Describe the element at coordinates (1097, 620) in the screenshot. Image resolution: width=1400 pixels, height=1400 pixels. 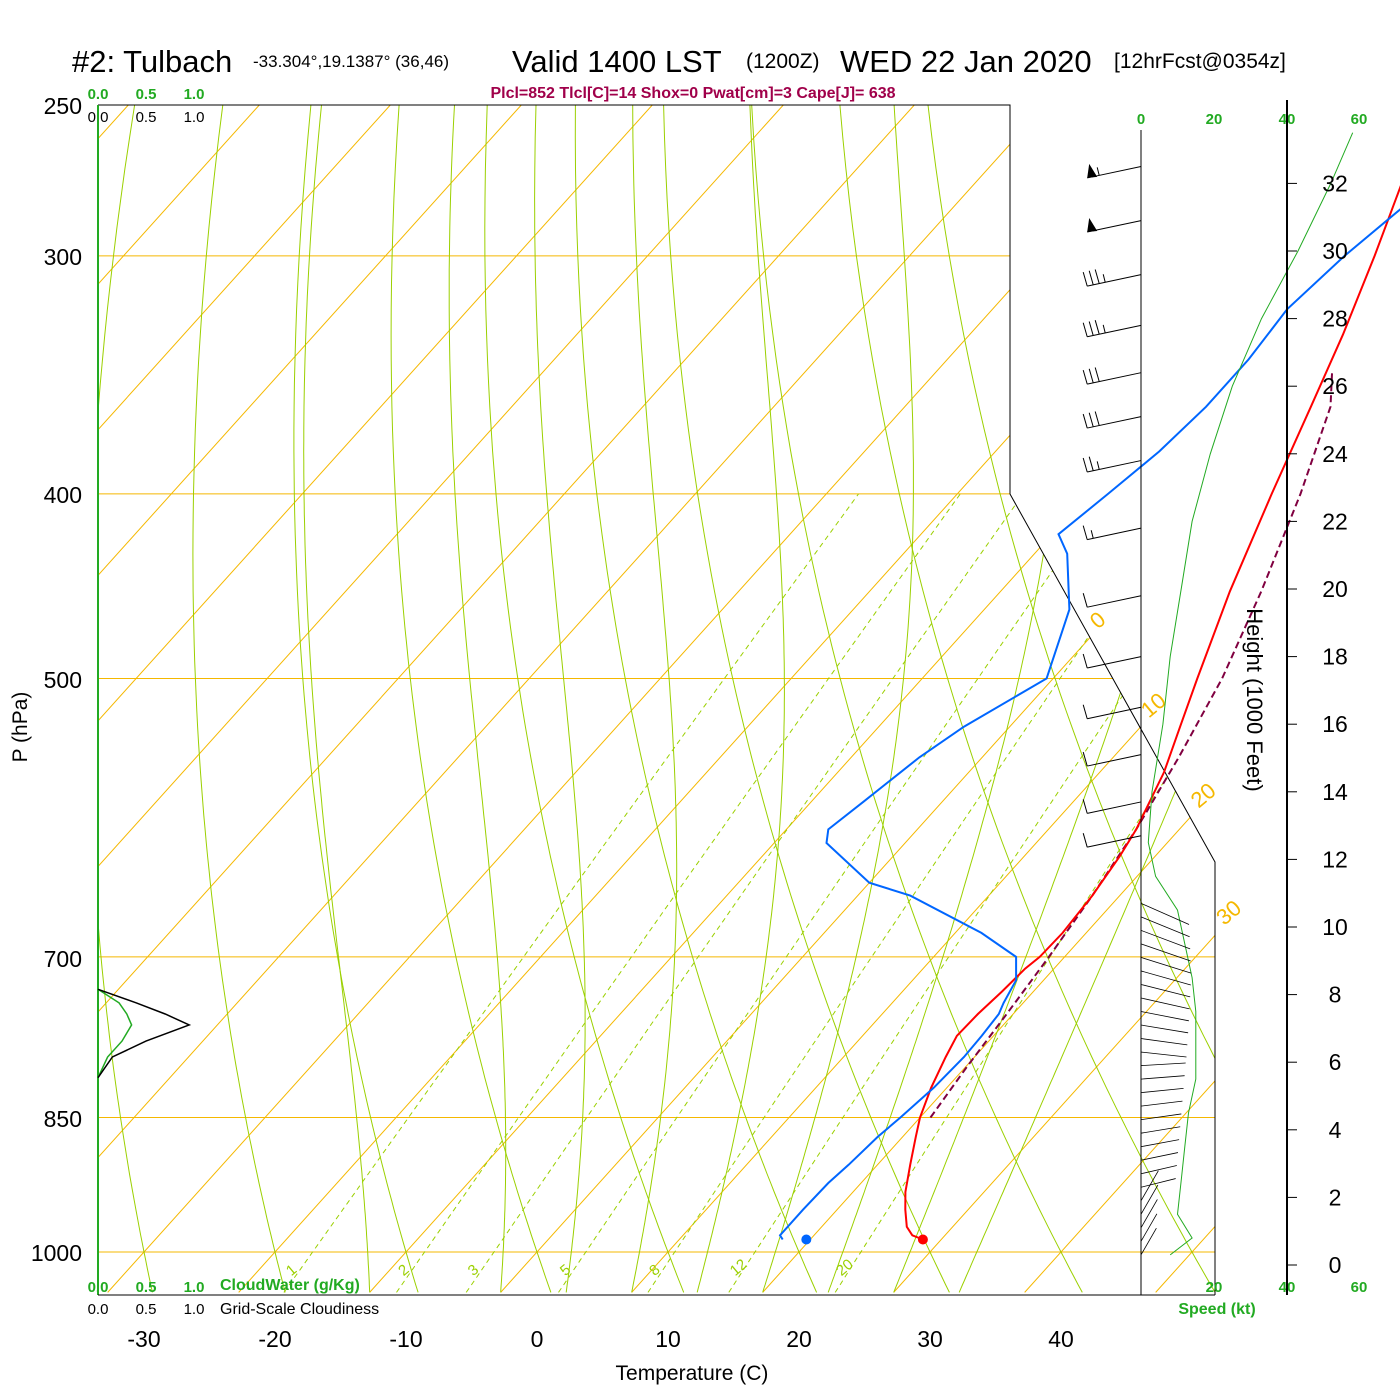
I see `isotherm-label: 0` at that location.